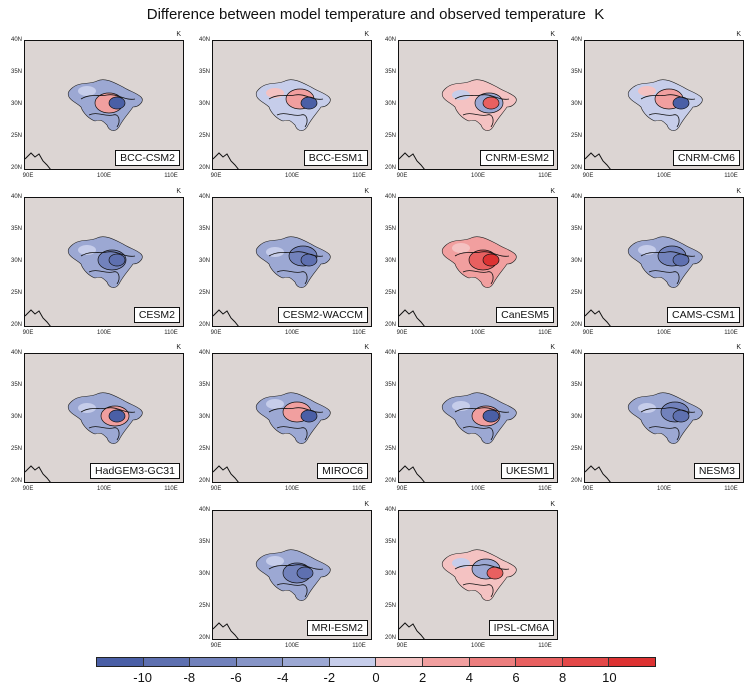 The height and width of the screenshot is (685, 751). Describe the element at coordinates (104, 418) in the screenshot. I see `map-area: HadGEM3-GC31` at that location.